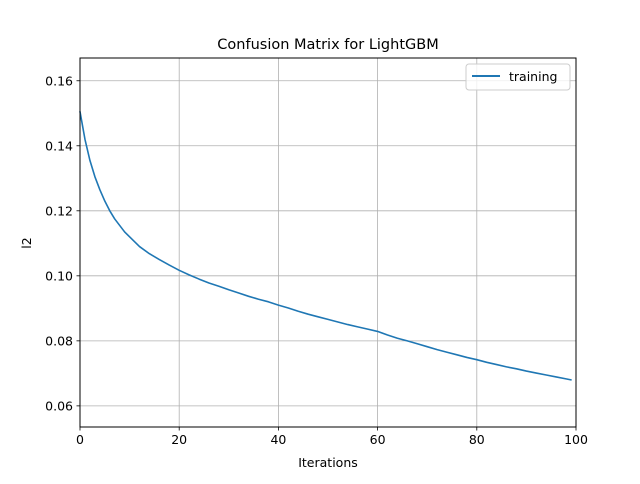  What do you see at coordinates (378, 439) in the screenshot?
I see `x-tick-label: 60` at bounding box center [378, 439].